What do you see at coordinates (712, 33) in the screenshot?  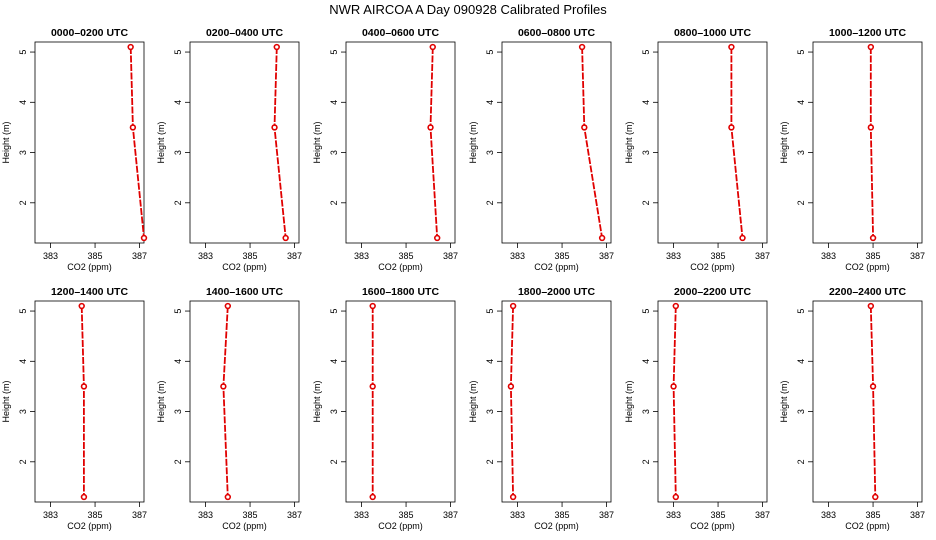 I see `panel-title: 0800–1000 UTC` at bounding box center [712, 33].